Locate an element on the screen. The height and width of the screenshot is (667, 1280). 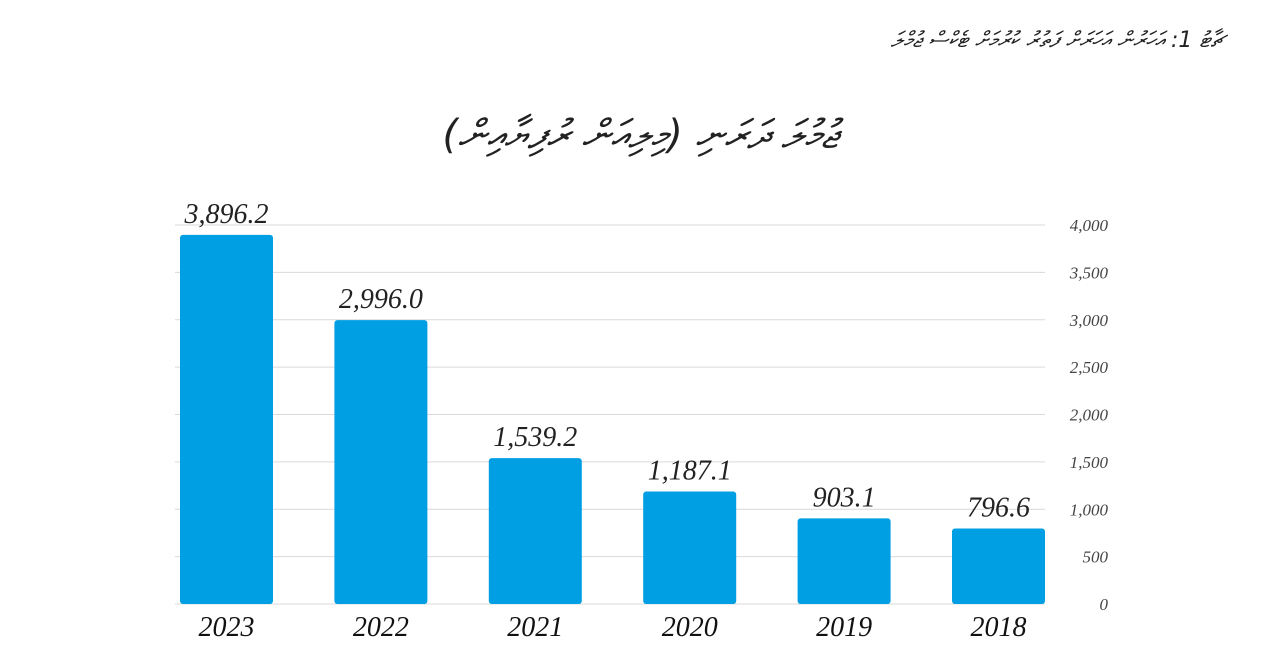
x-category-label: 2022 is located at coordinates (381, 627).